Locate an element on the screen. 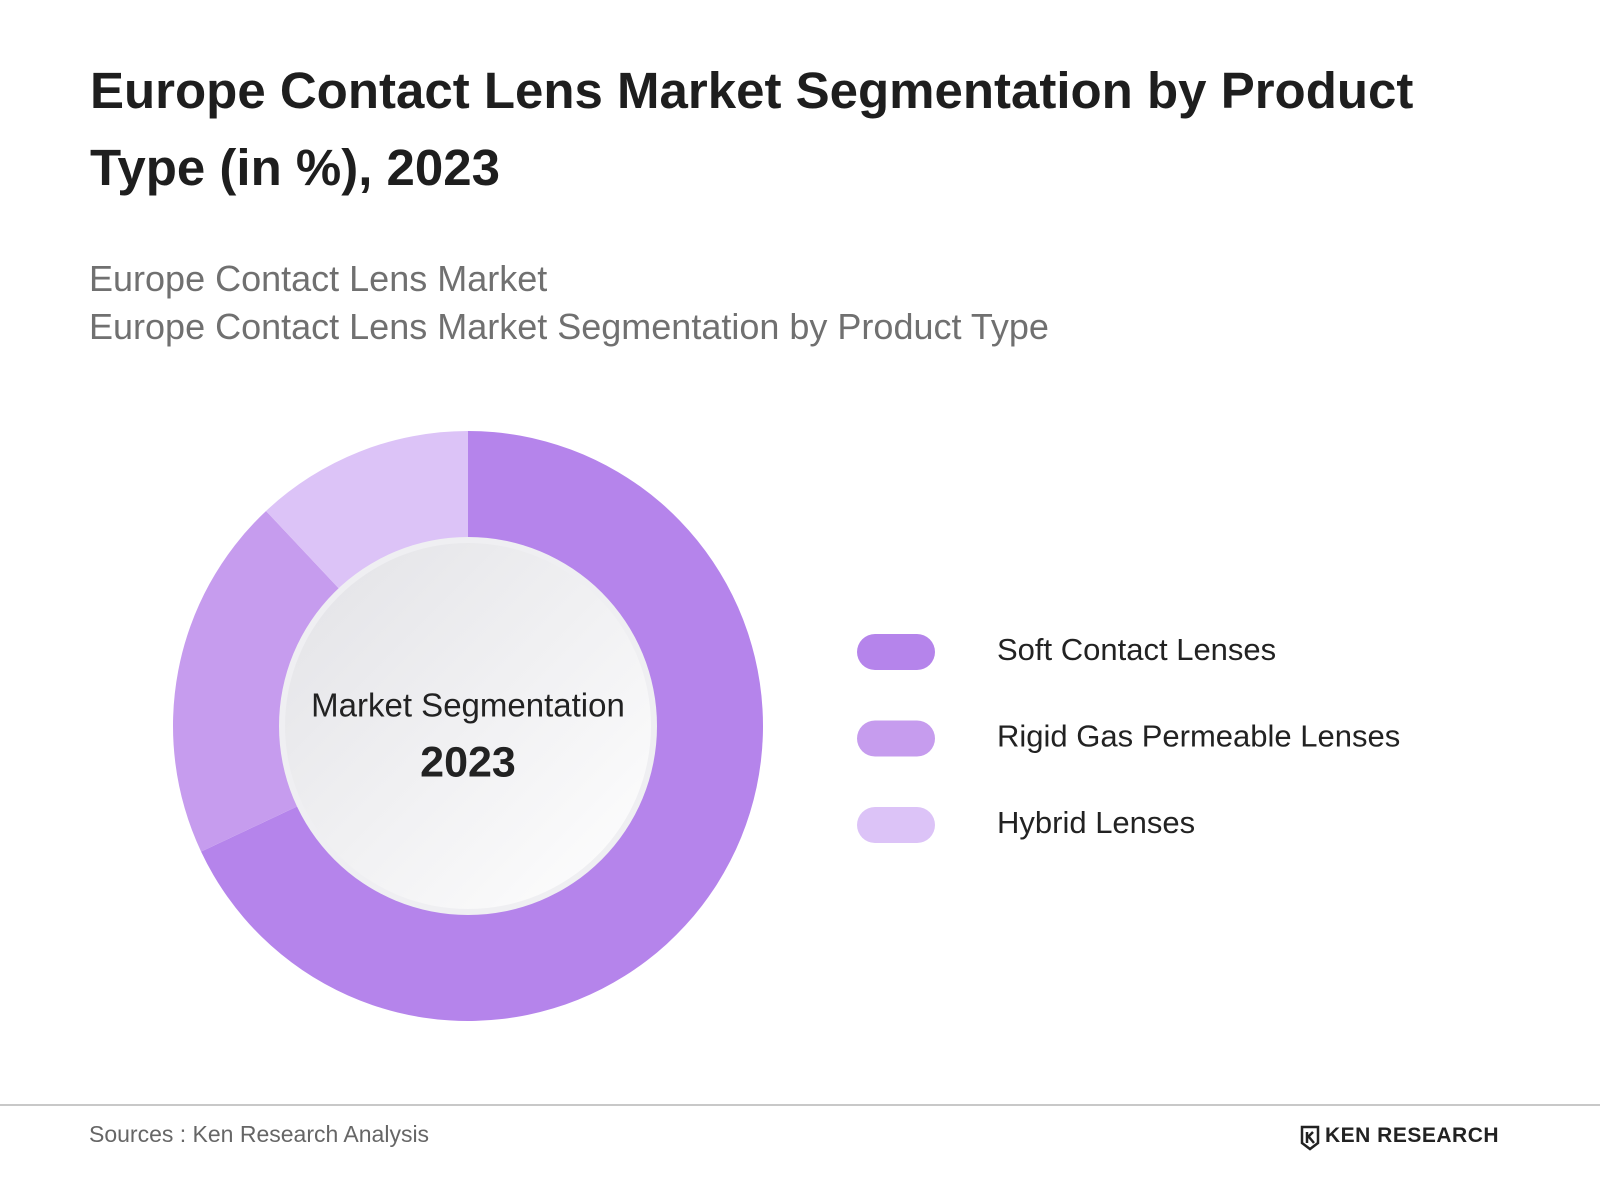 This screenshot has width=1600, height=1200. center-year: 2023 is located at coordinates (468, 762).